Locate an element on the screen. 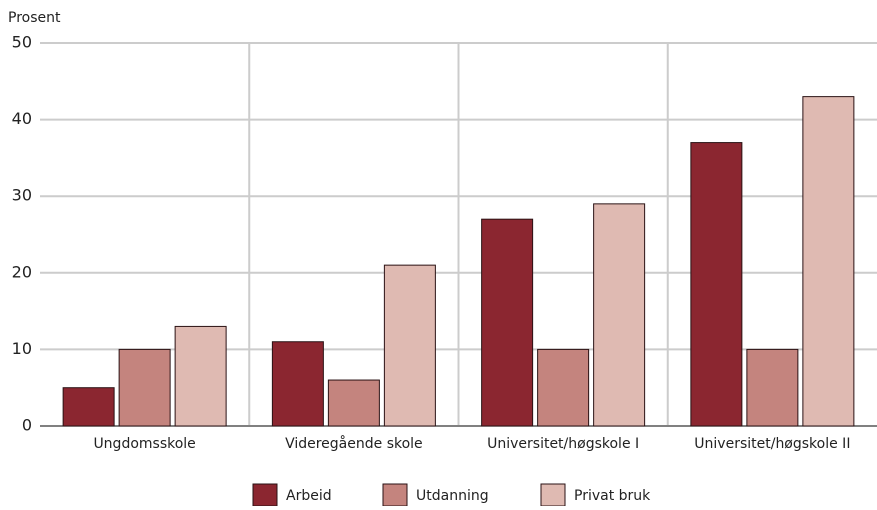 The width and height of the screenshot is (877, 510). x-tick-label: Universitet/høgskole II is located at coordinates (772, 444).